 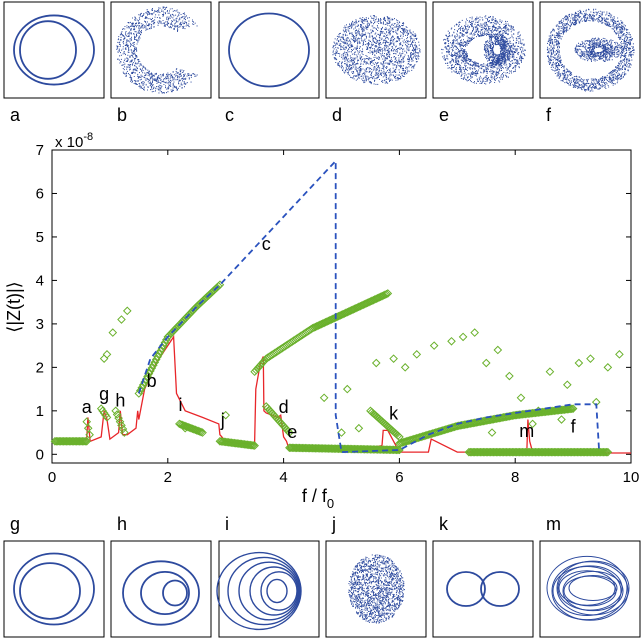 What do you see at coordinates (40, 150) in the screenshot?
I see `y-tick-label: 7` at bounding box center [40, 150].